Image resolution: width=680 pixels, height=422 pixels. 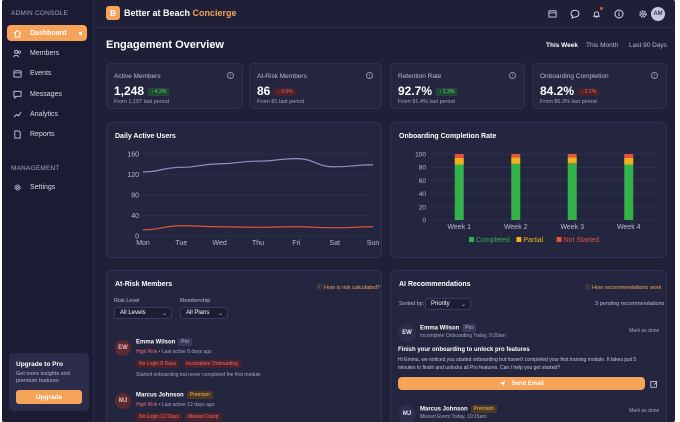 What do you see at coordinates (623, 288) in the screenshot?
I see `how-recommendations-link: ⓘ How recommendations work` at bounding box center [623, 288].